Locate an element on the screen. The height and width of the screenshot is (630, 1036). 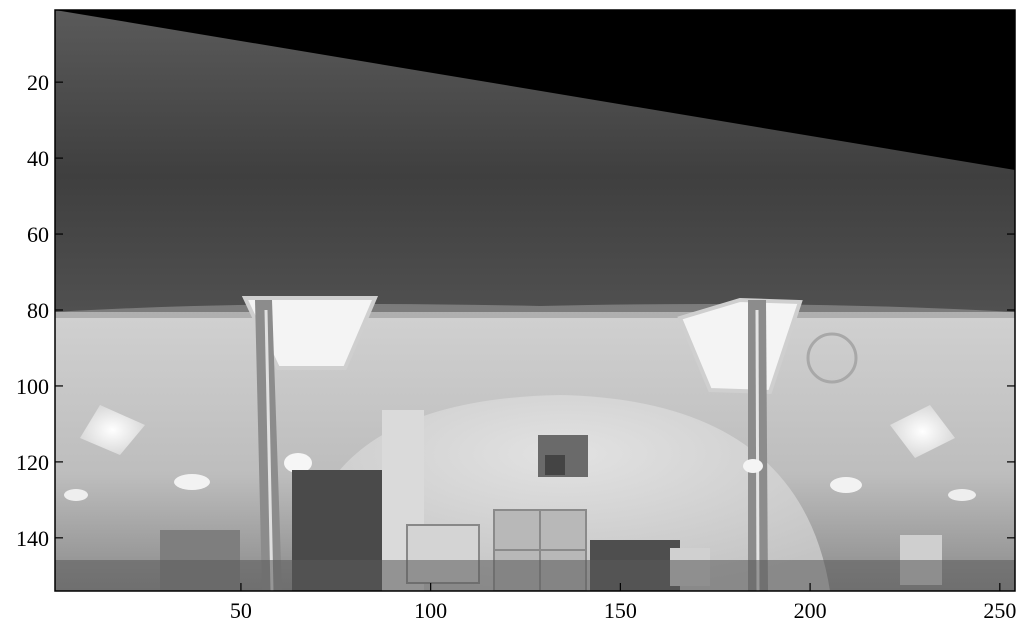
desk is located at coordinates (535, 575).